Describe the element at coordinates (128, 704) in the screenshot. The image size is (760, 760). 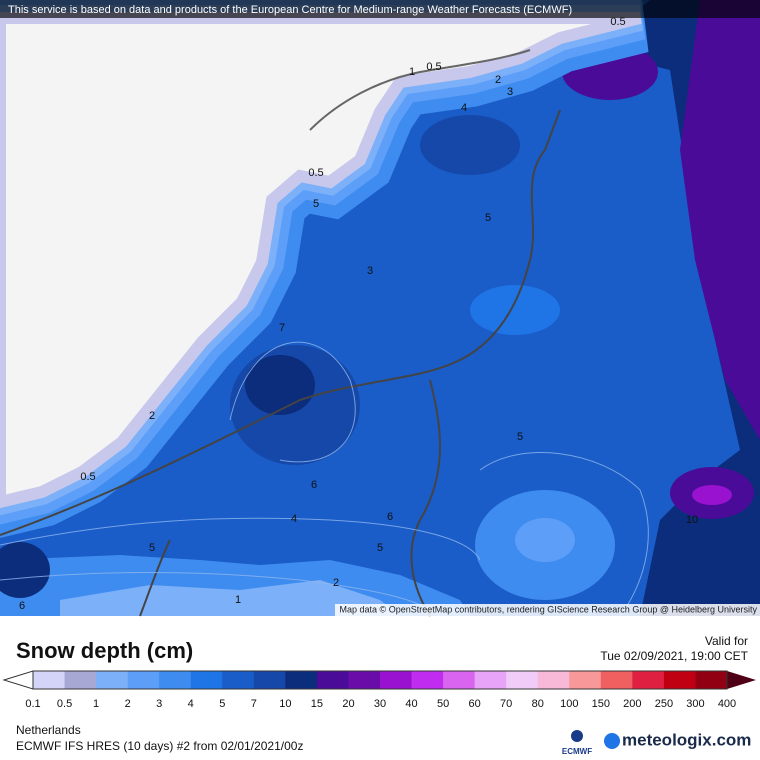
I see `level-label: 2` at that location.